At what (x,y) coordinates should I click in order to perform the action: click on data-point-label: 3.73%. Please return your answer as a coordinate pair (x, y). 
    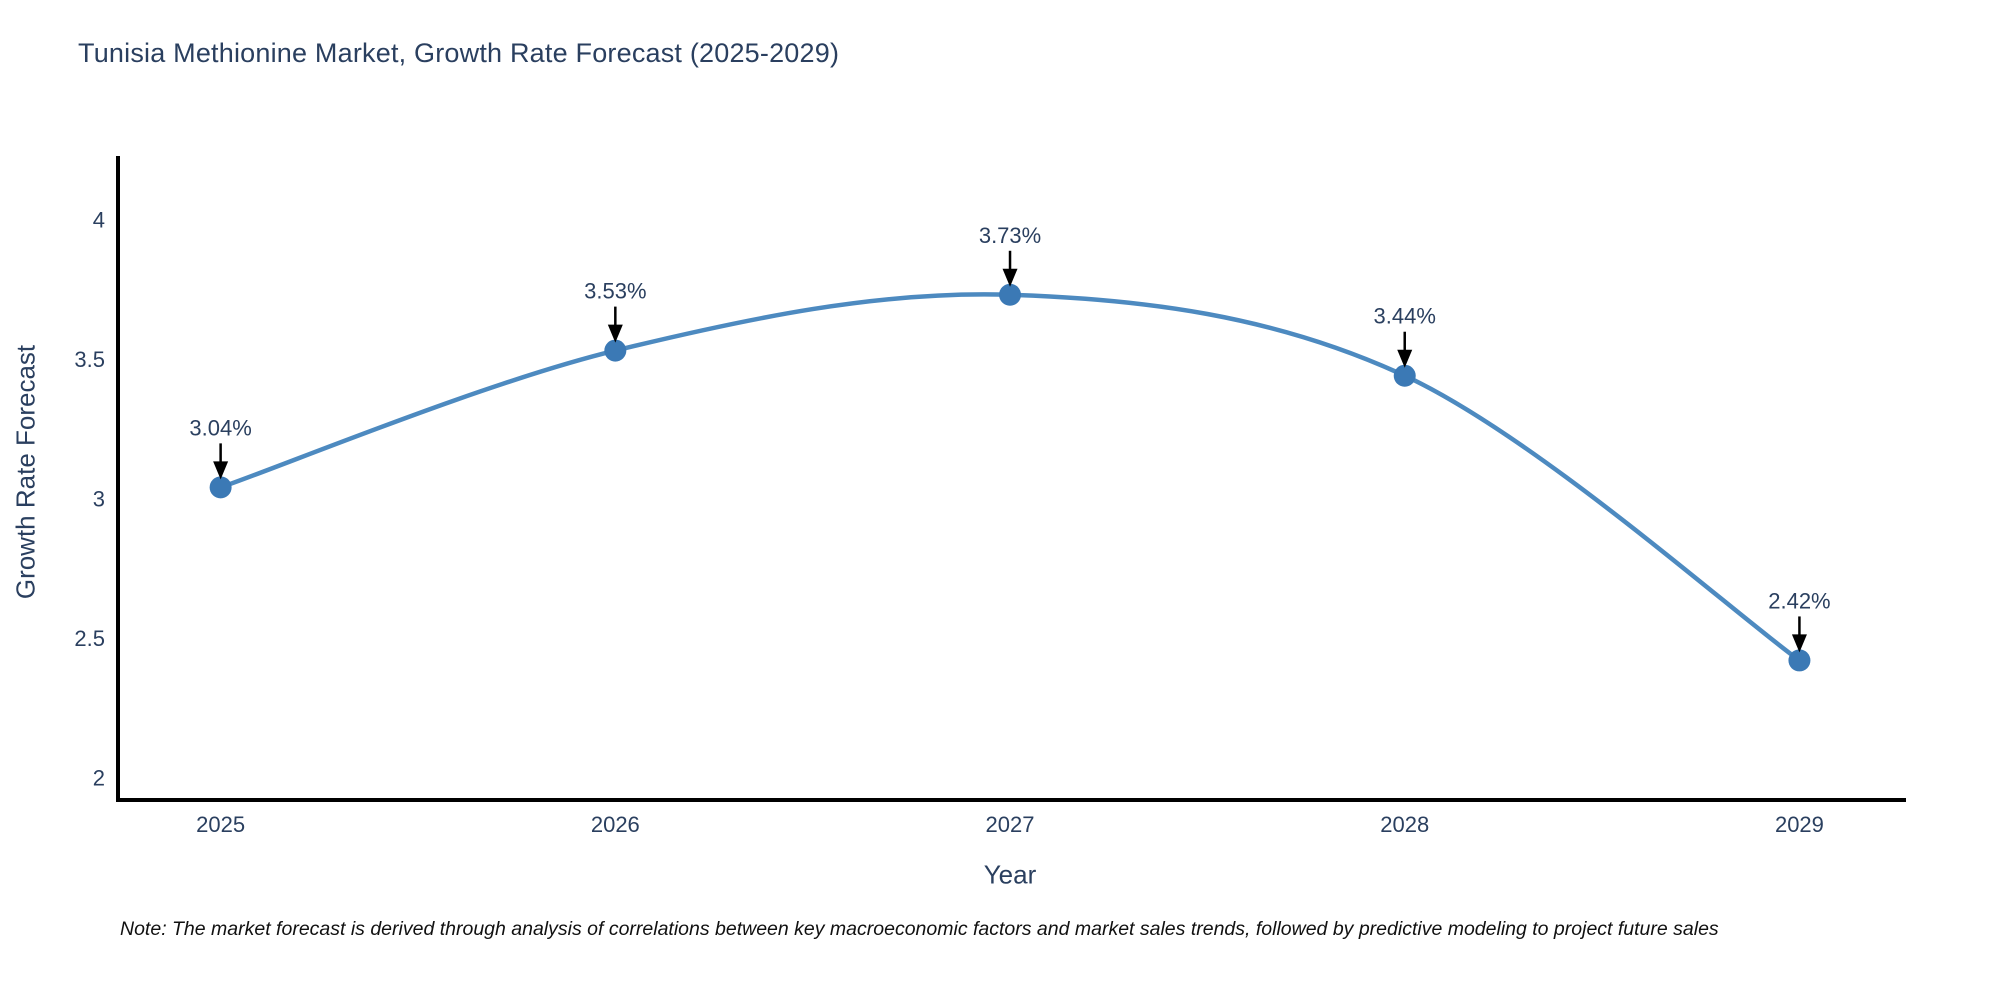
    Looking at the image, I should click on (1010, 235).